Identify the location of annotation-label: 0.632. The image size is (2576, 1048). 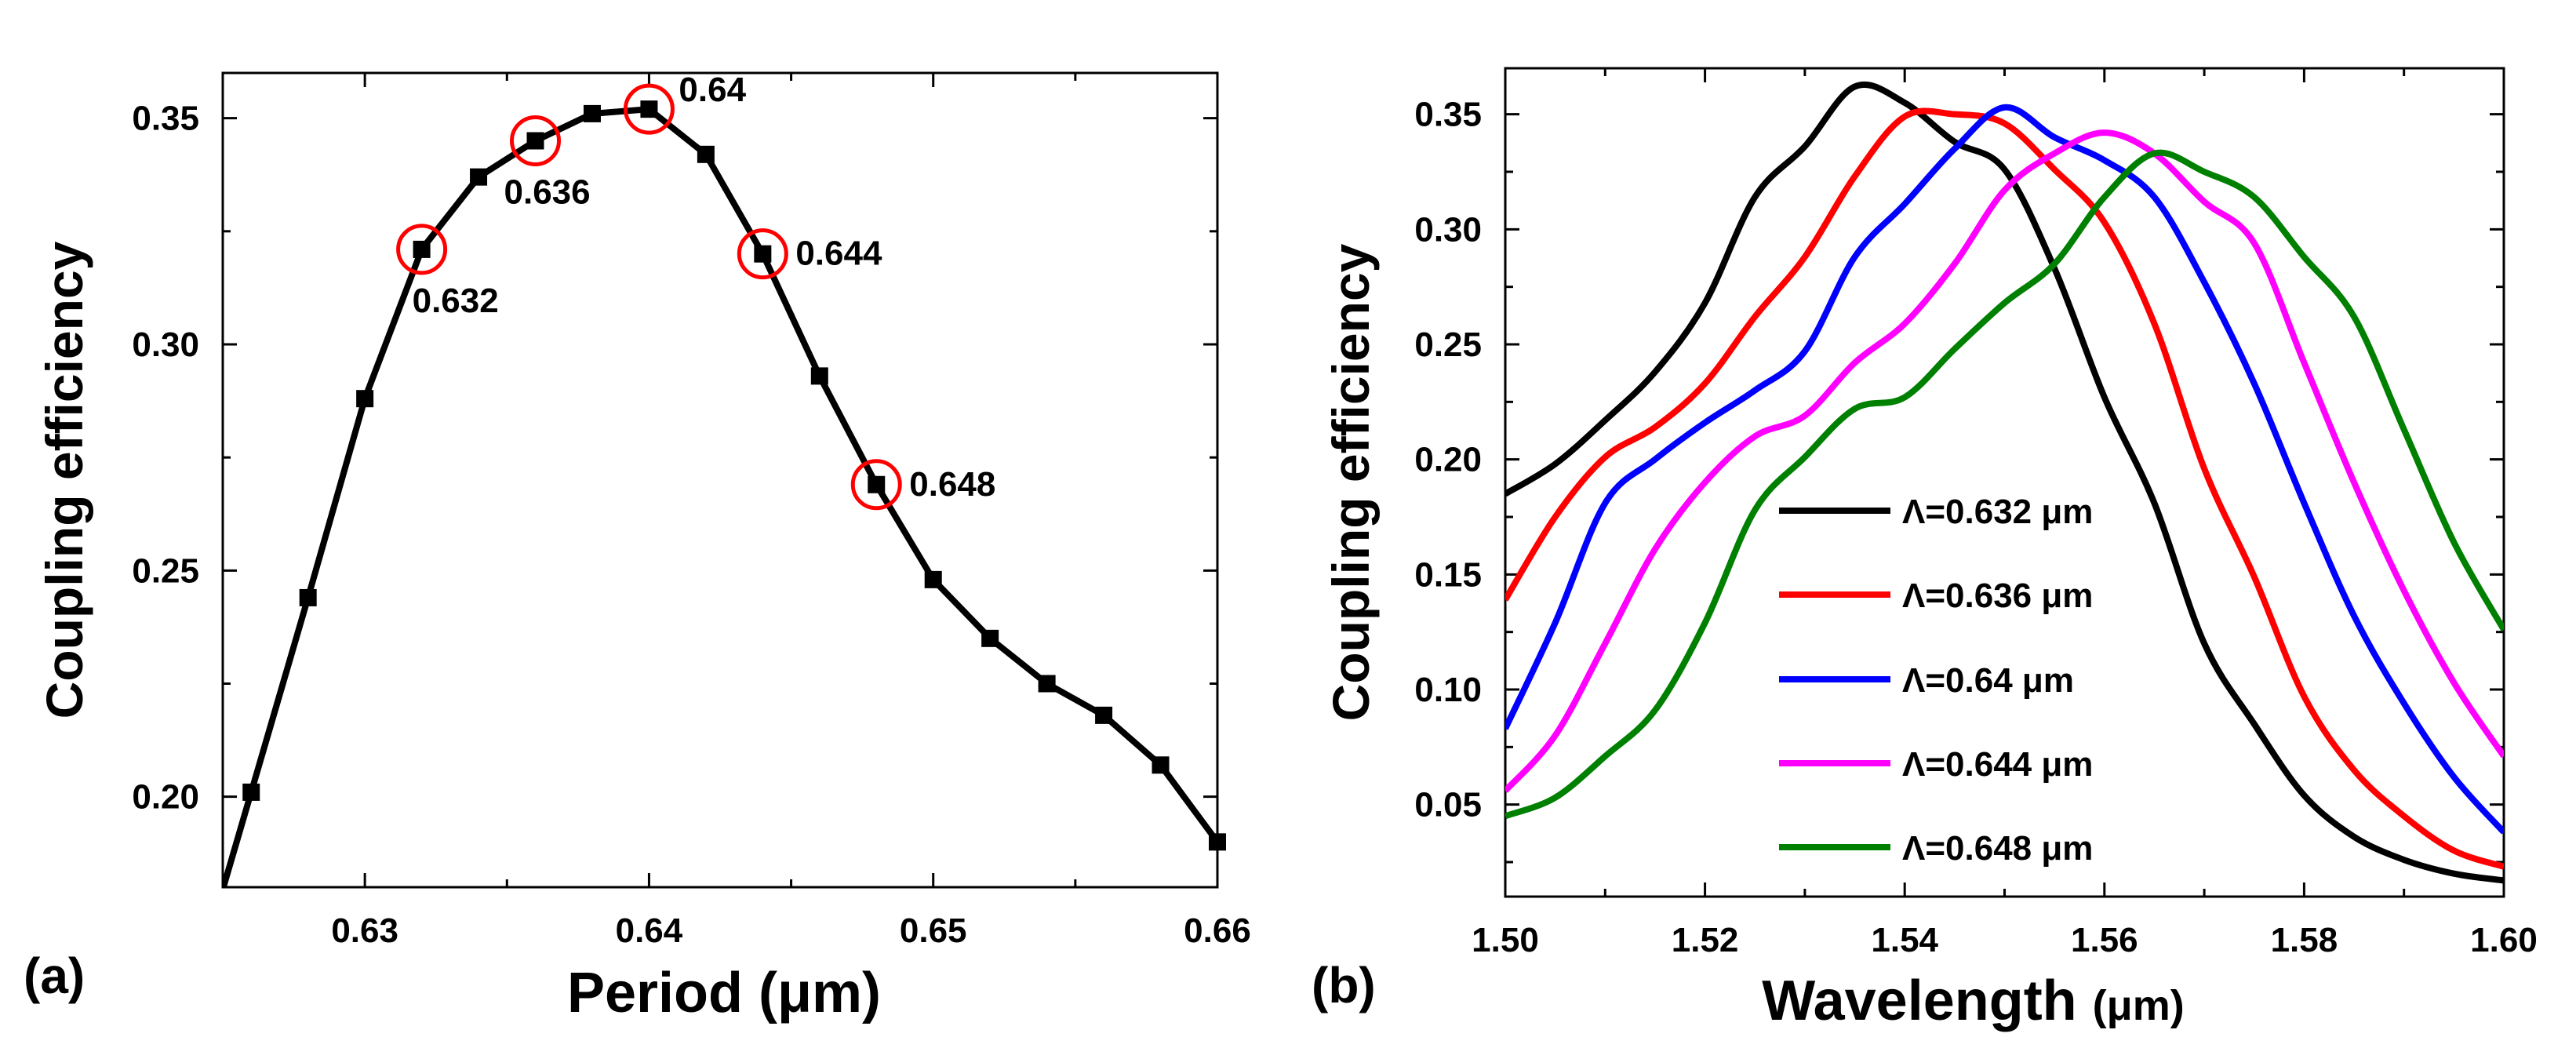
(456, 301).